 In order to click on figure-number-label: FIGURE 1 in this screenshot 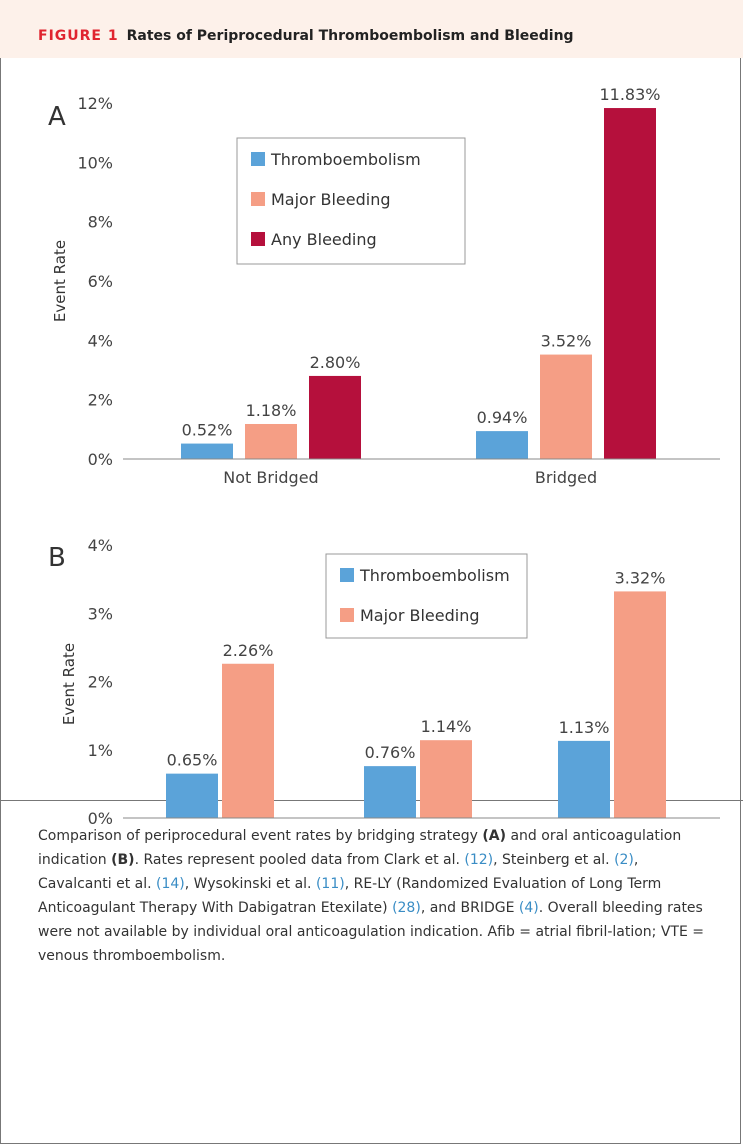, I will do `click(78, 36)`.